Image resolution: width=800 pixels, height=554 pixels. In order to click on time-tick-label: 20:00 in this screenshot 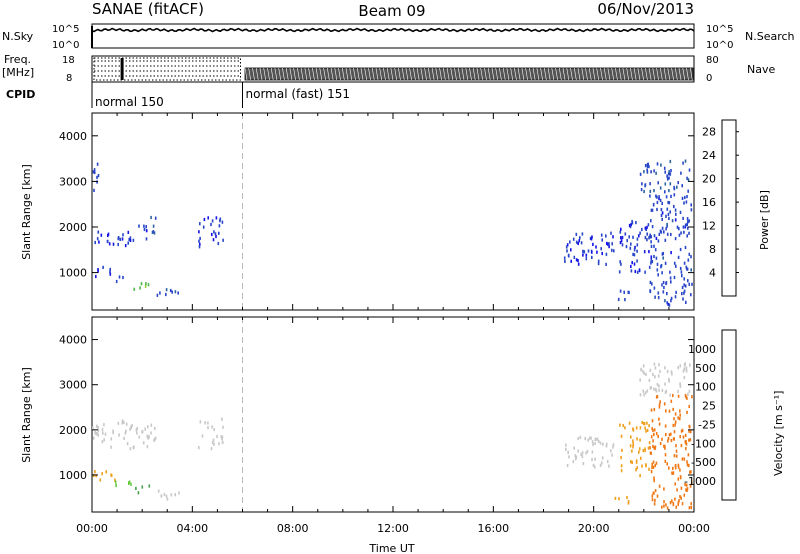, I will do `click(594, 528)`.